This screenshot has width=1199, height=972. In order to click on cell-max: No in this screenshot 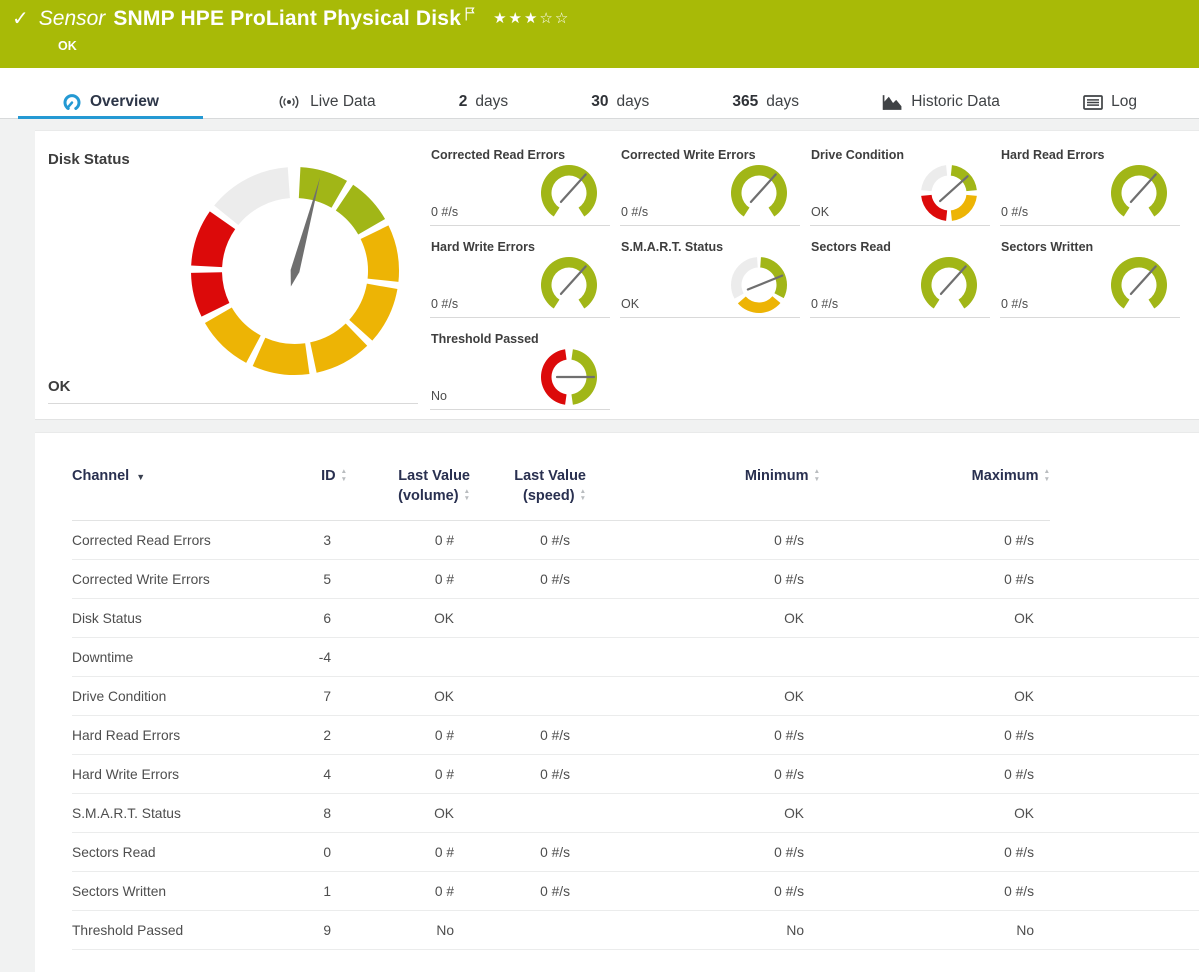, I will do `click(935, 930)`.